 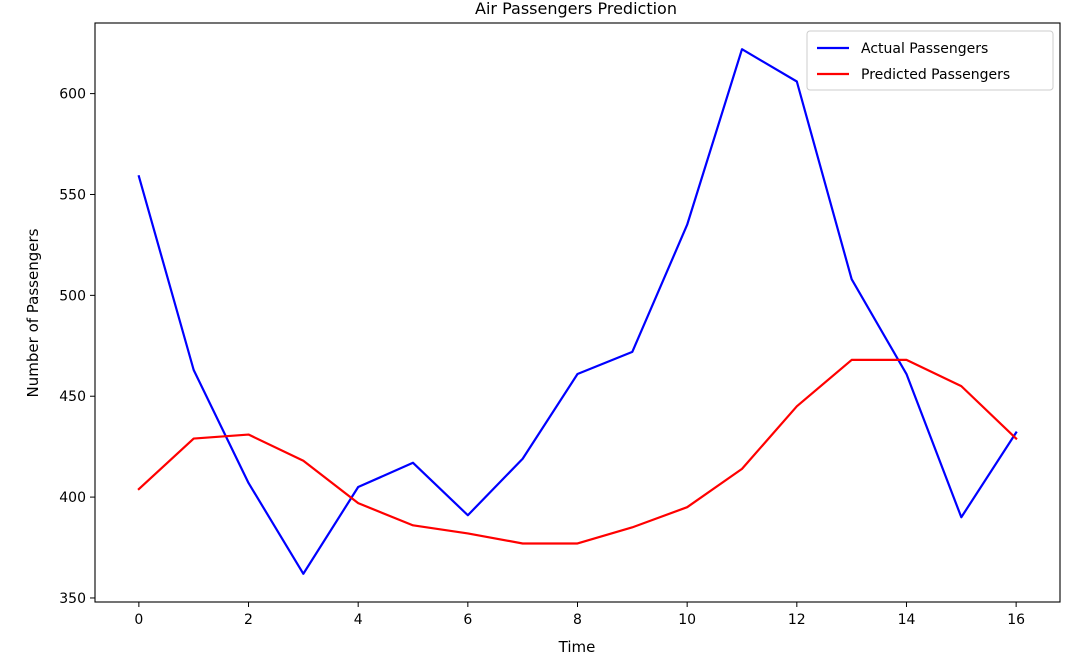 I want to click on legend: Actual Passengers Predicted Passengers, so click(x=930, y=60).